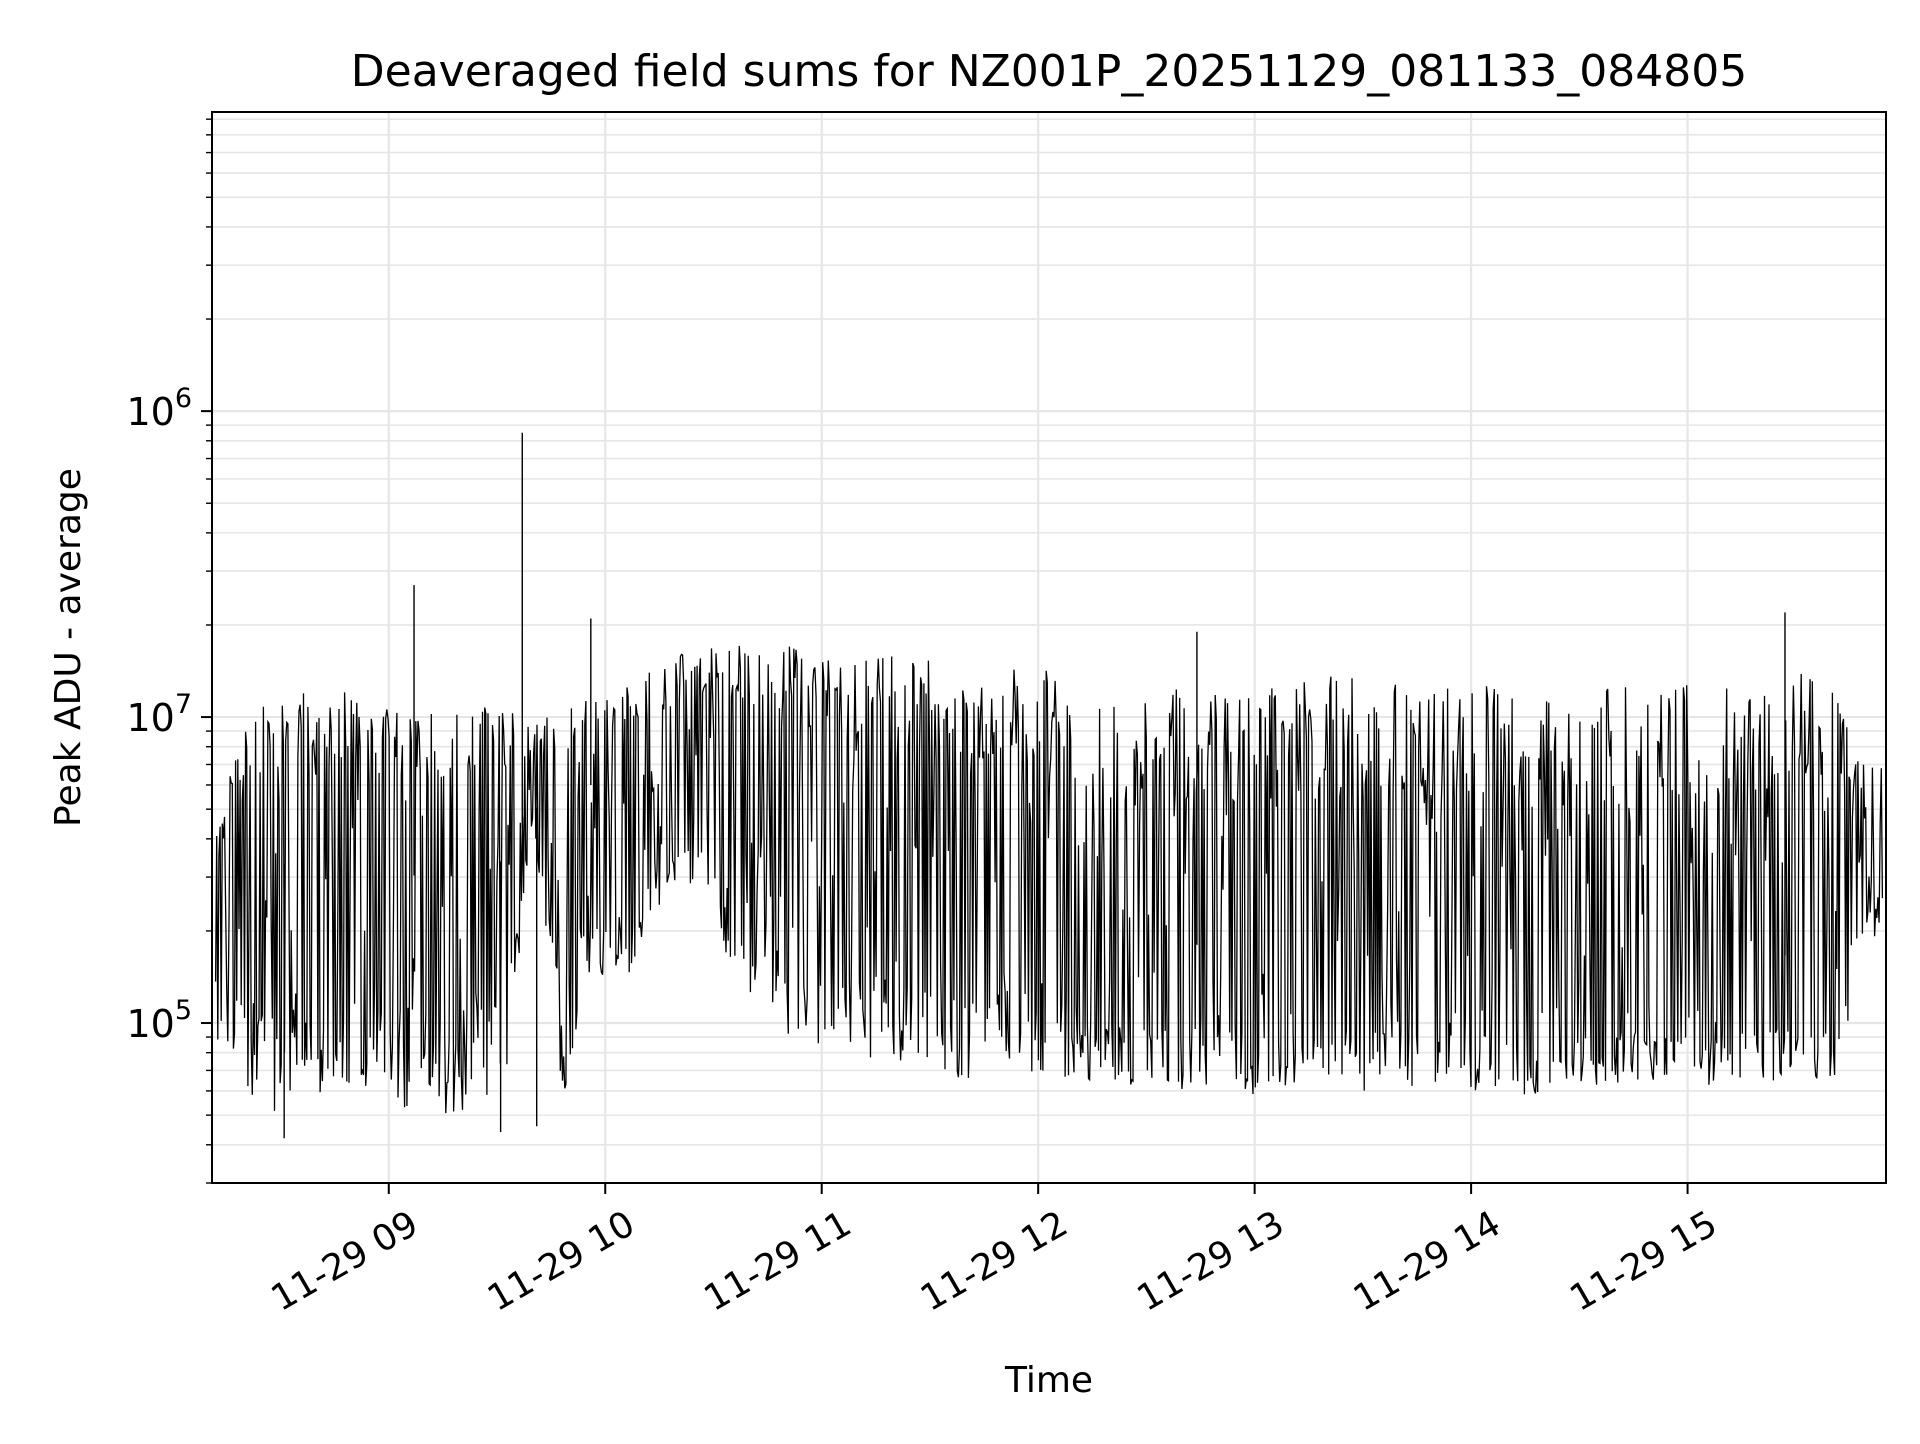 This screenshot has height=1444, width=1920. I want to click on x-axis-label: Time, so click(1048, 1380).